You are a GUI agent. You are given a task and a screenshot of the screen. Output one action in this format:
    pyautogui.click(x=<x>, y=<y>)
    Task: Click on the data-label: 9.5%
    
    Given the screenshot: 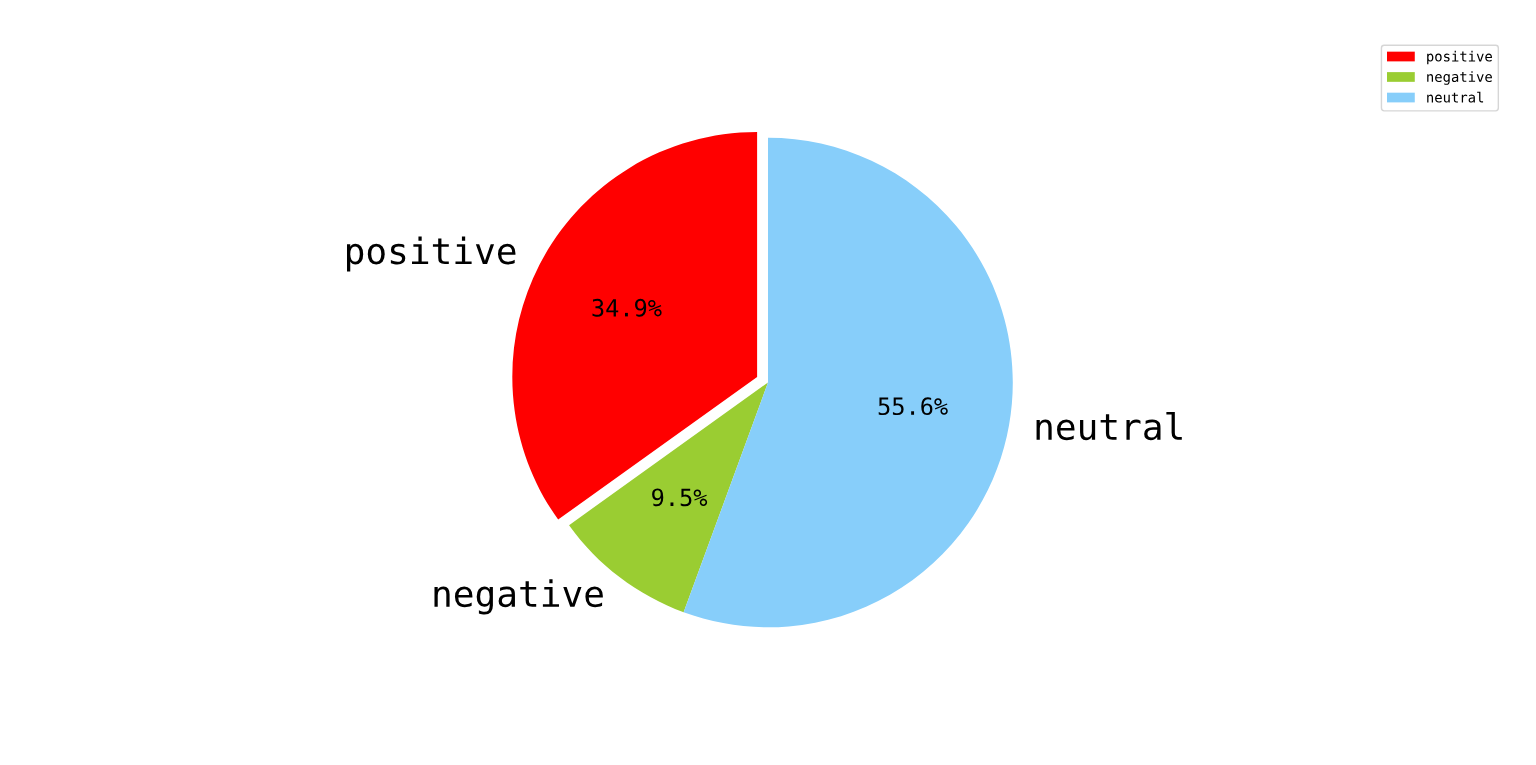 What is the action you would take?
    pyautogui.click(x=680, y=497)
    